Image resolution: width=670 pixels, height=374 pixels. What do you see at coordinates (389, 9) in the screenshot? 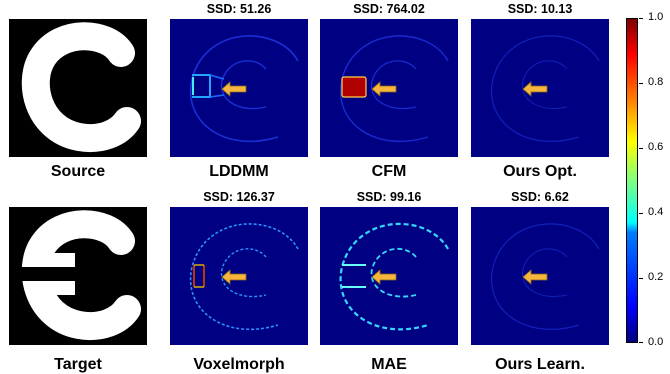
I see `cfm-ssd: SSD: 764.02` at bounding box center [389, 9].